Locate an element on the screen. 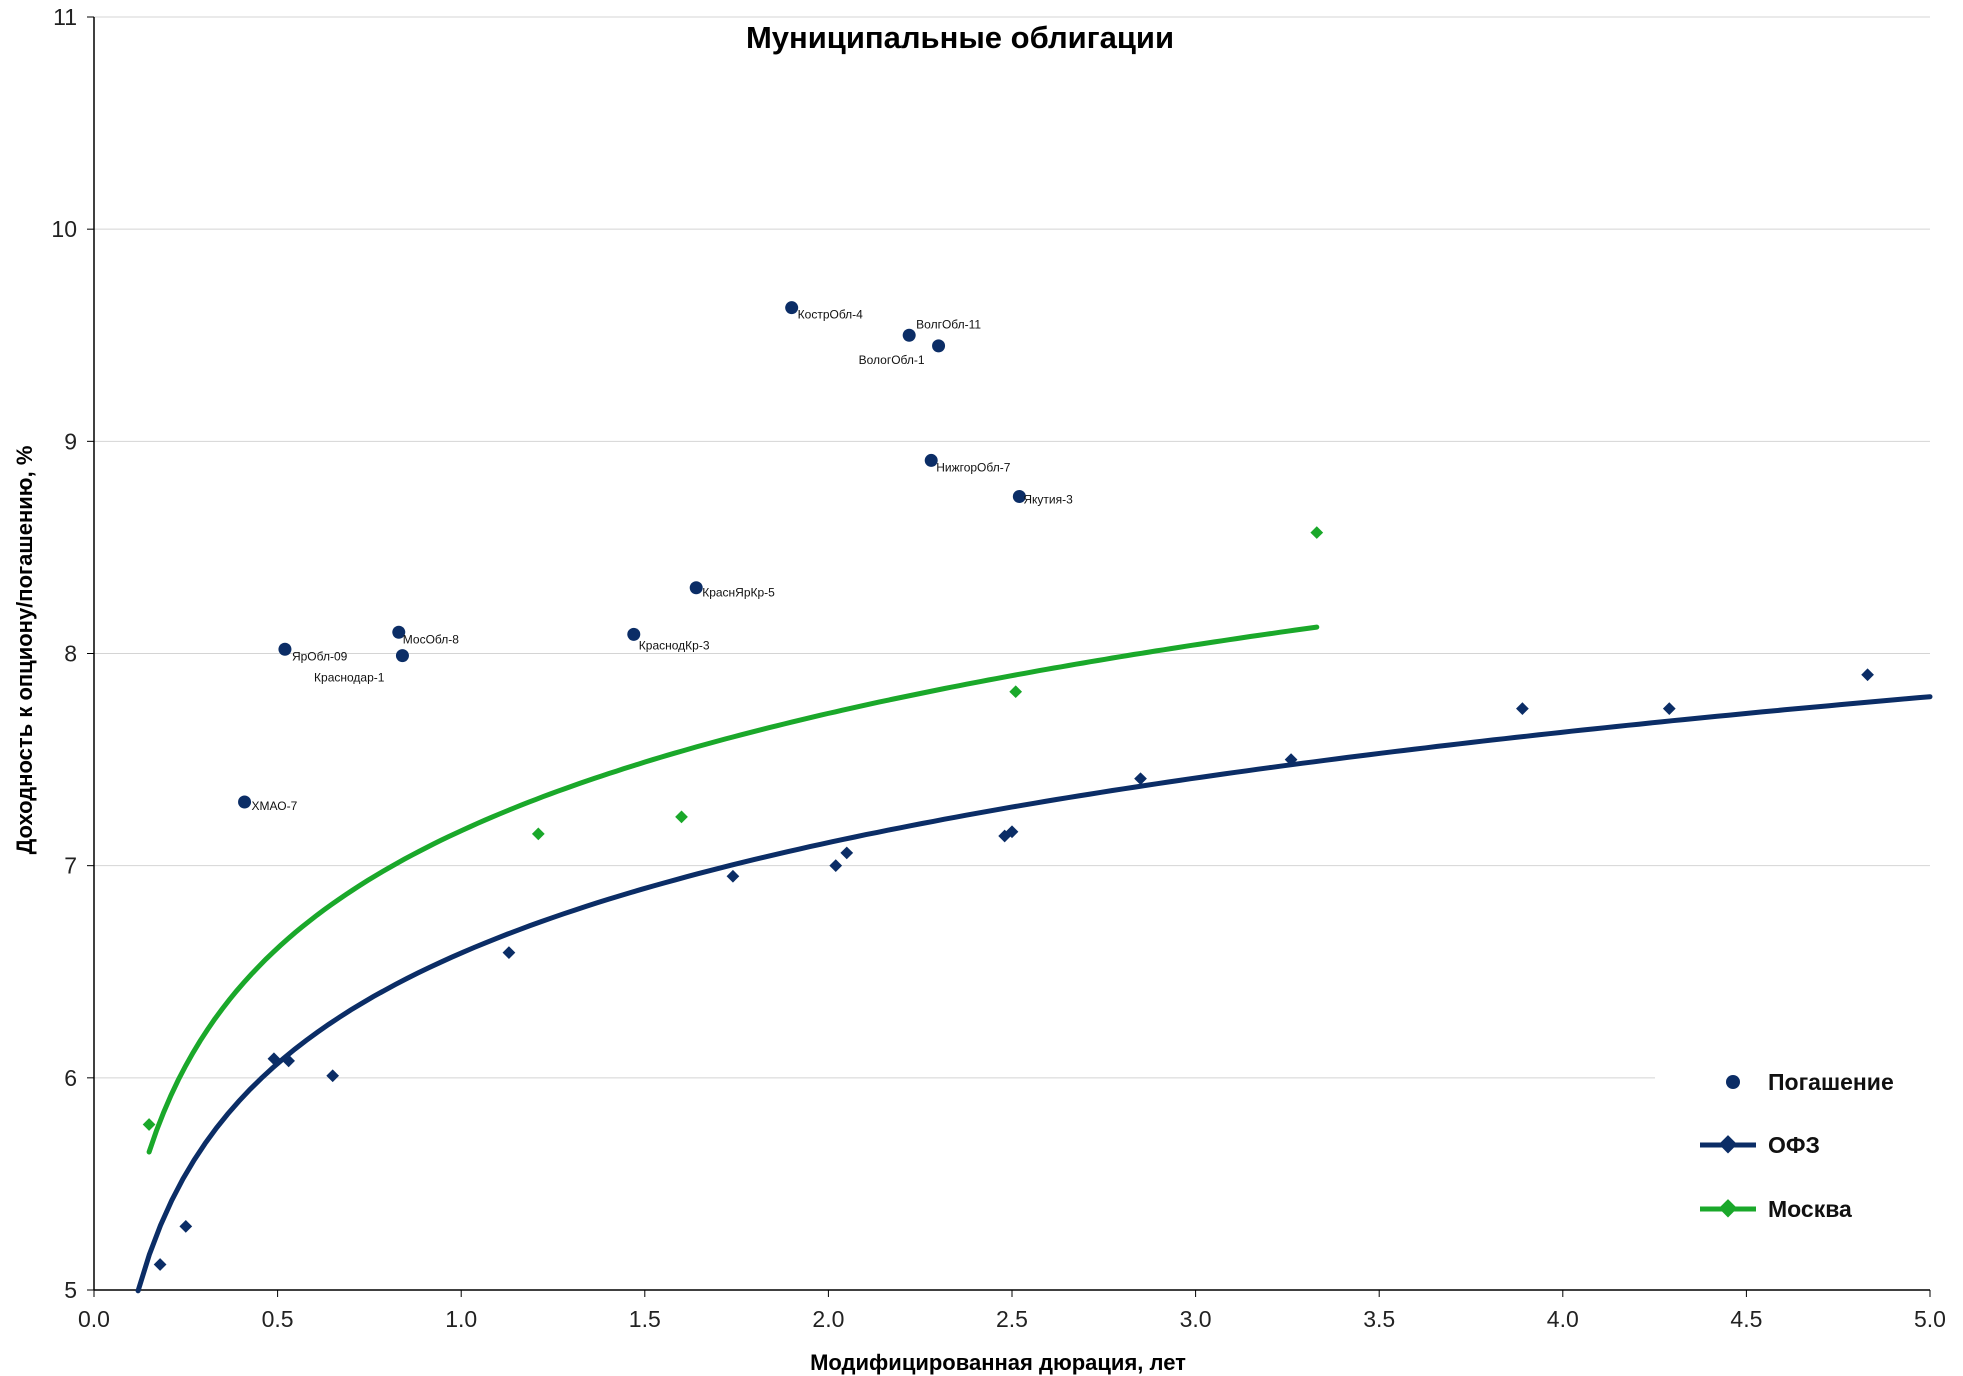 This screenshot has height=1376, width=1963. x-tick-label: 1.0 is located at coordinates (461, 1319).